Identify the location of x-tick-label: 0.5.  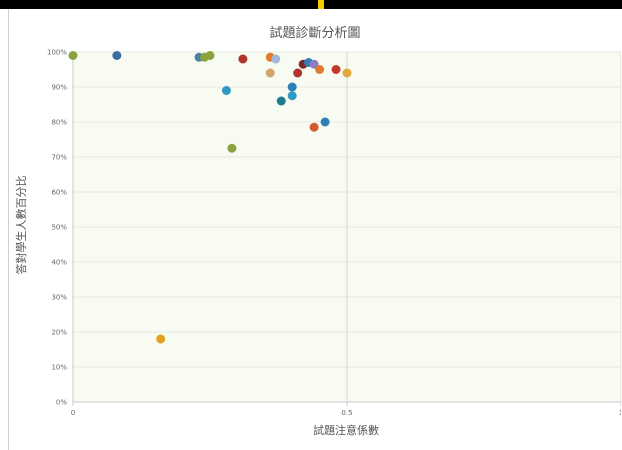
(346, 413).